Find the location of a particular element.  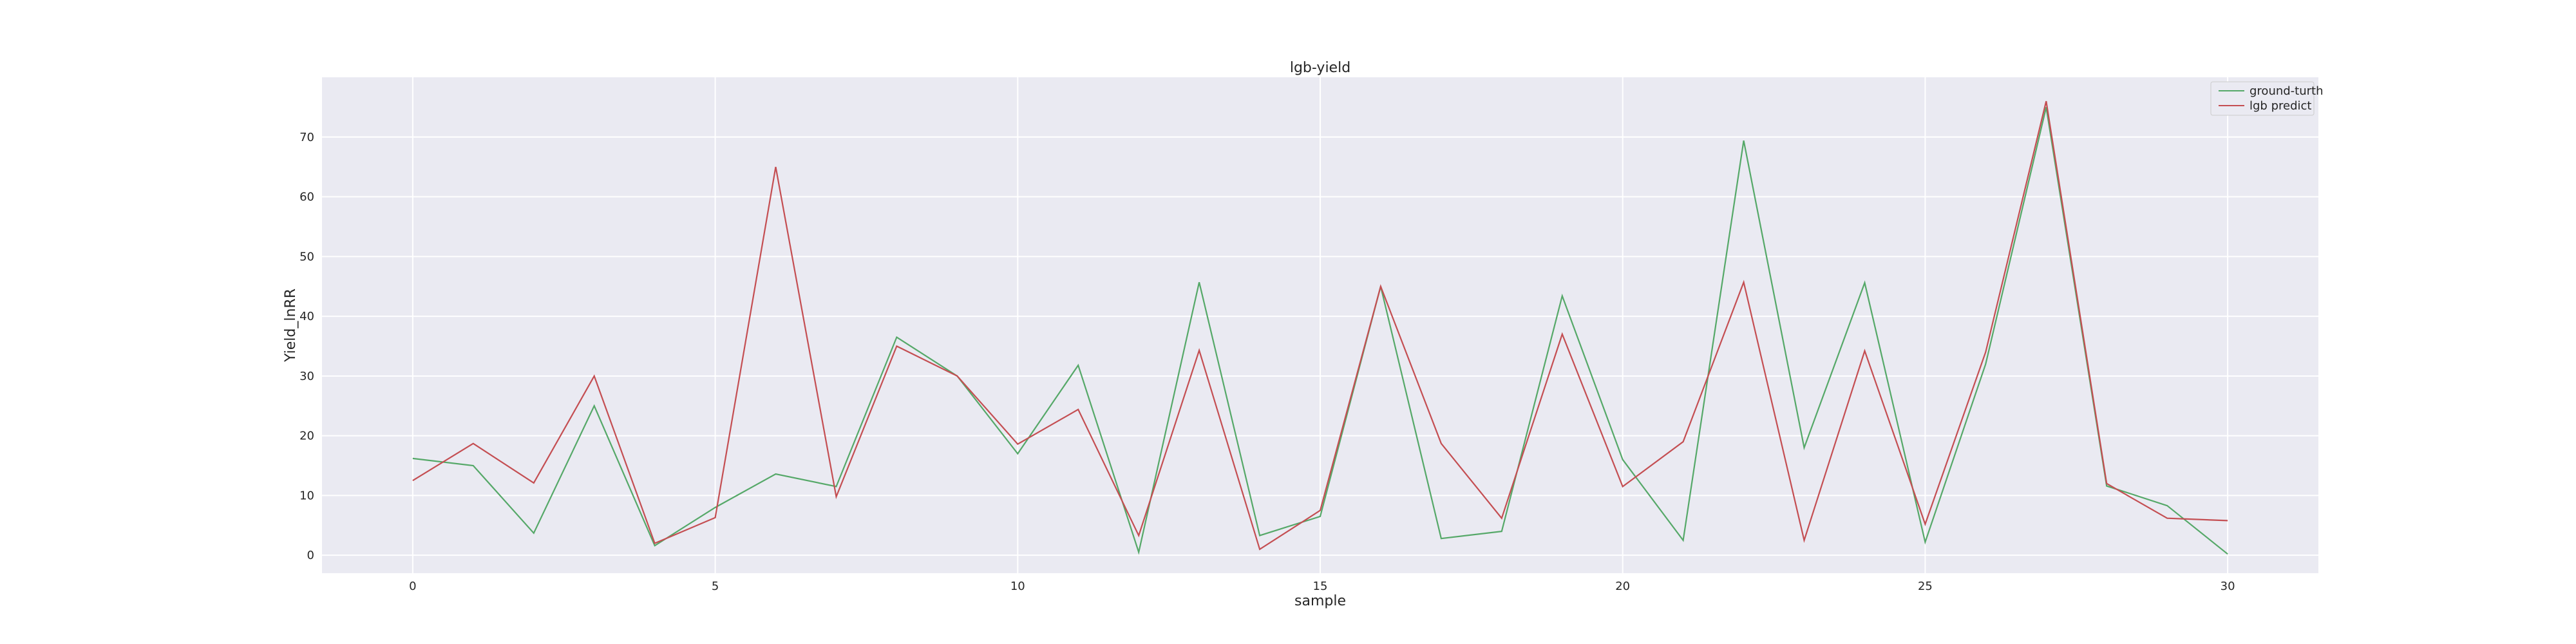

x-tick-label: 0 is located at coordinates (413, 587).